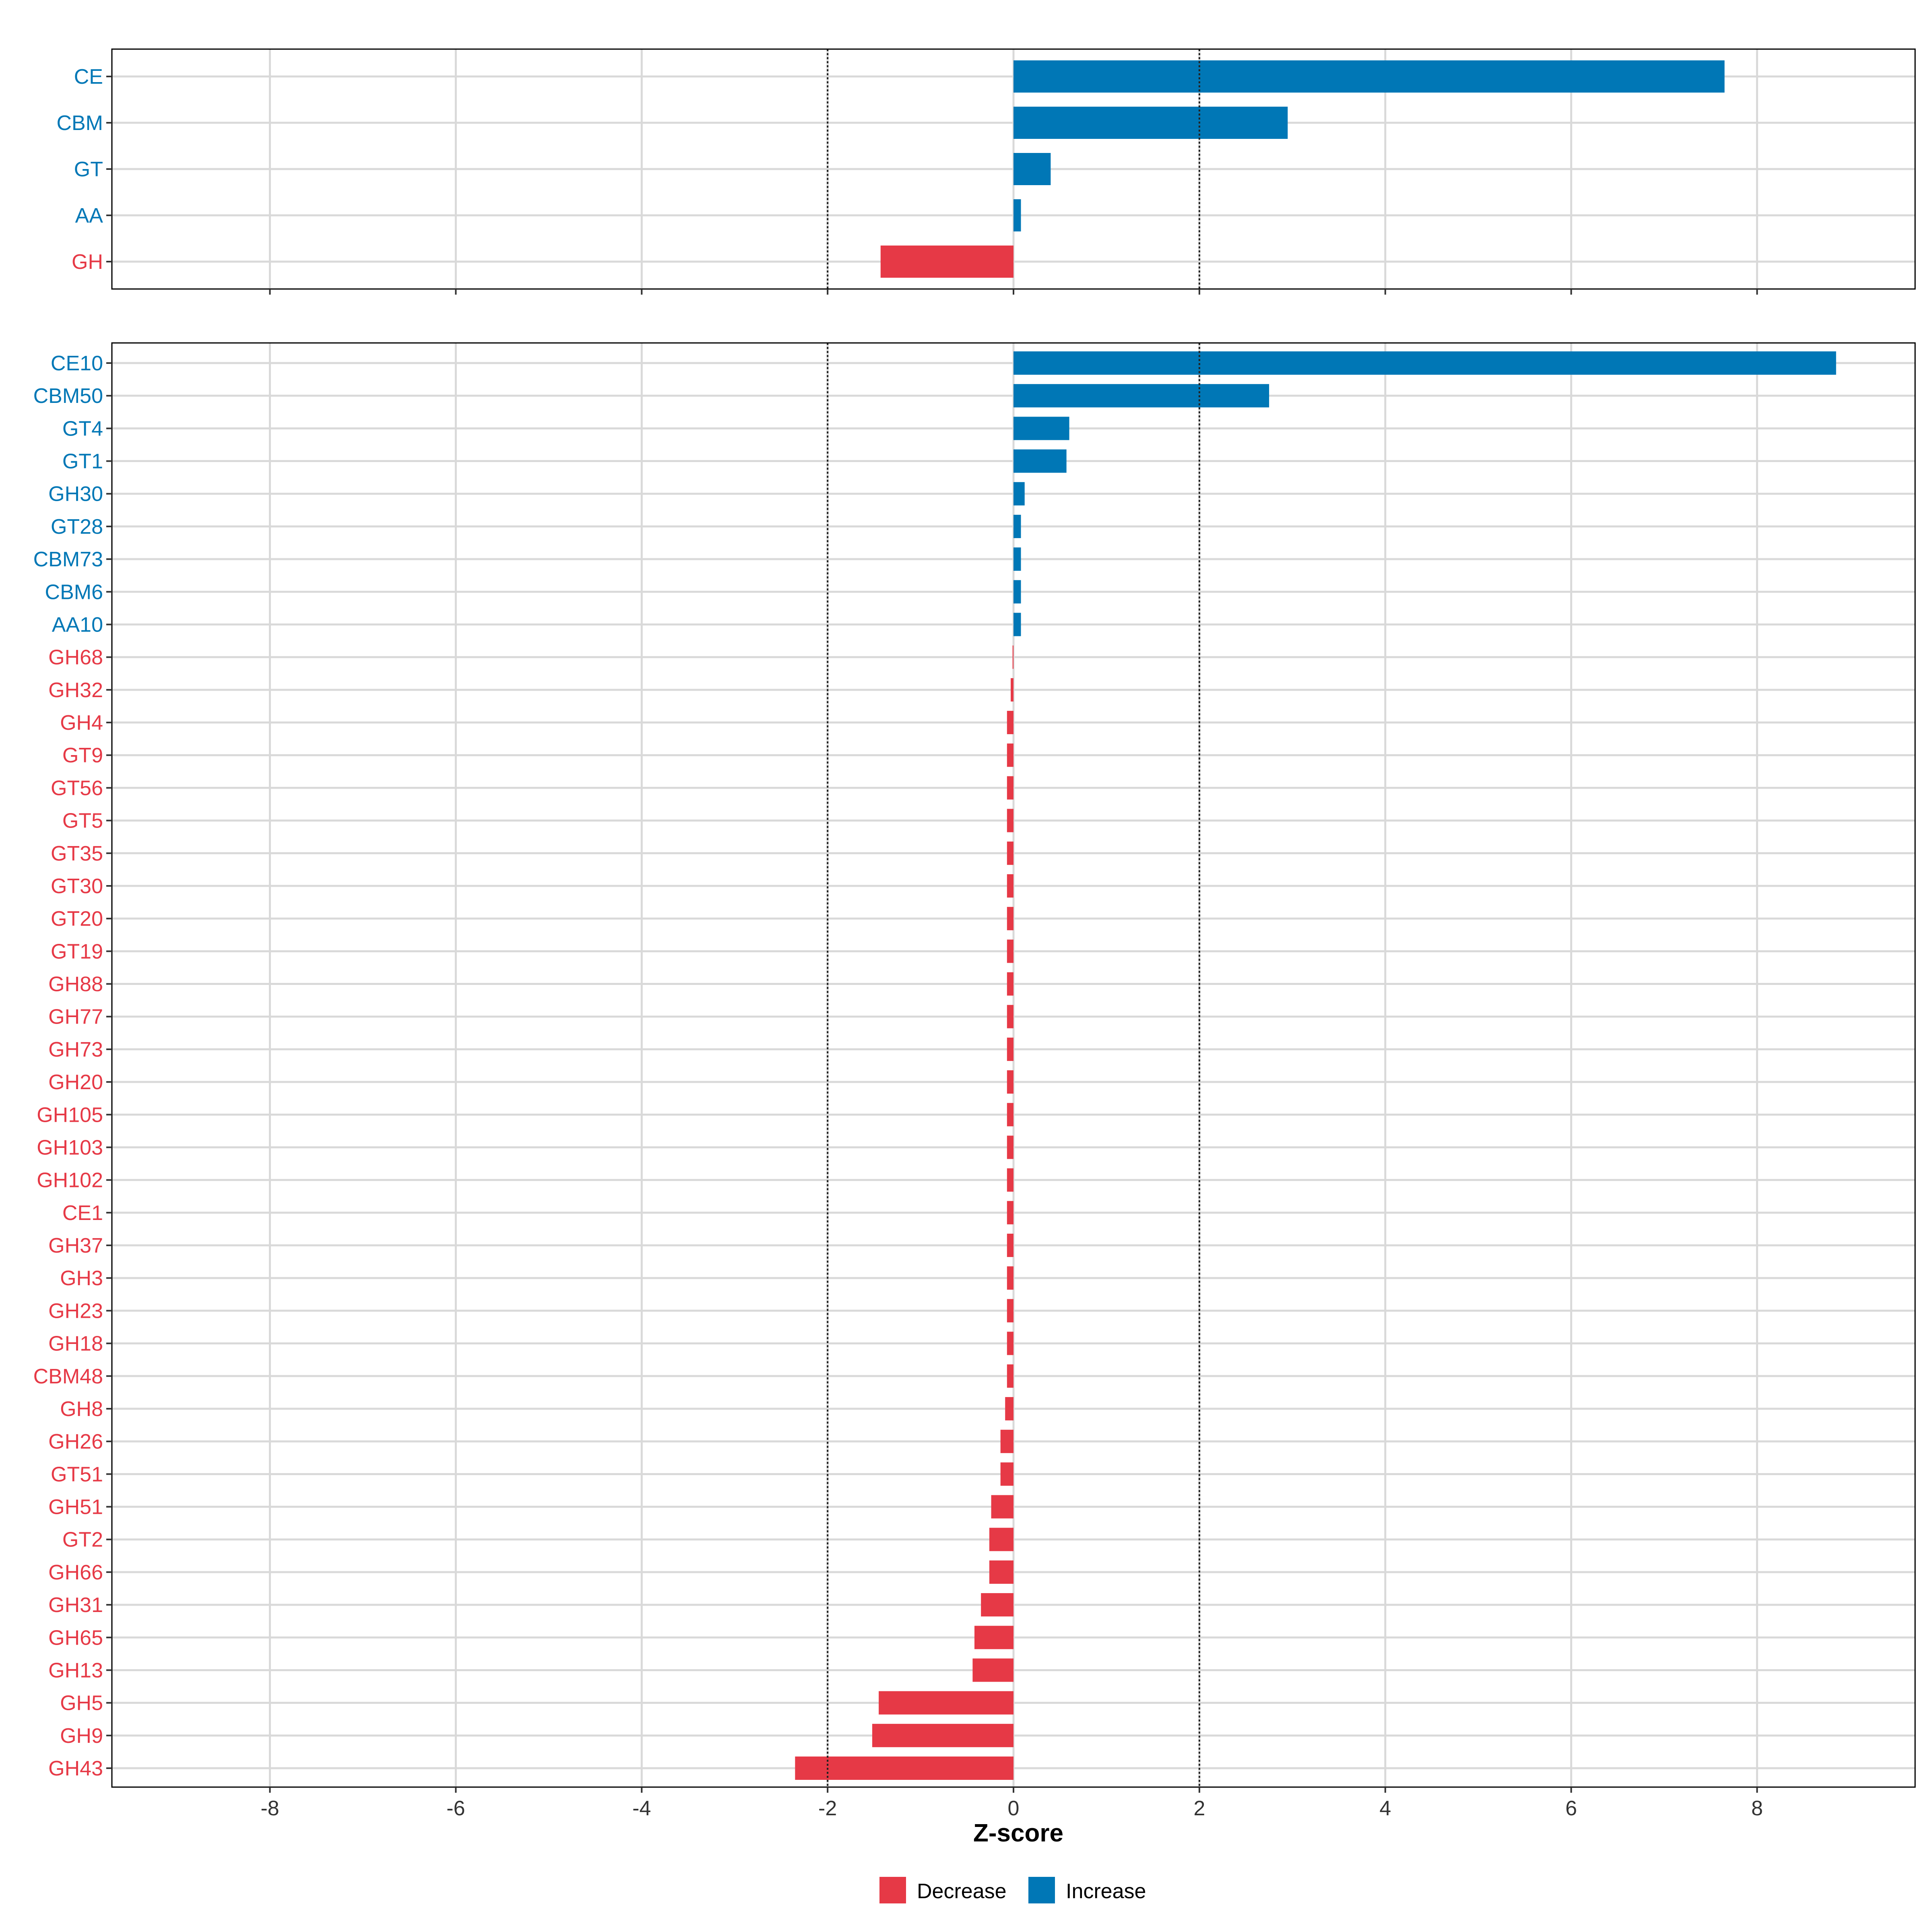  Describe the element at coordinates (1041, 1890) in the screenshot. I see `legend-swatch-increase` at that location.